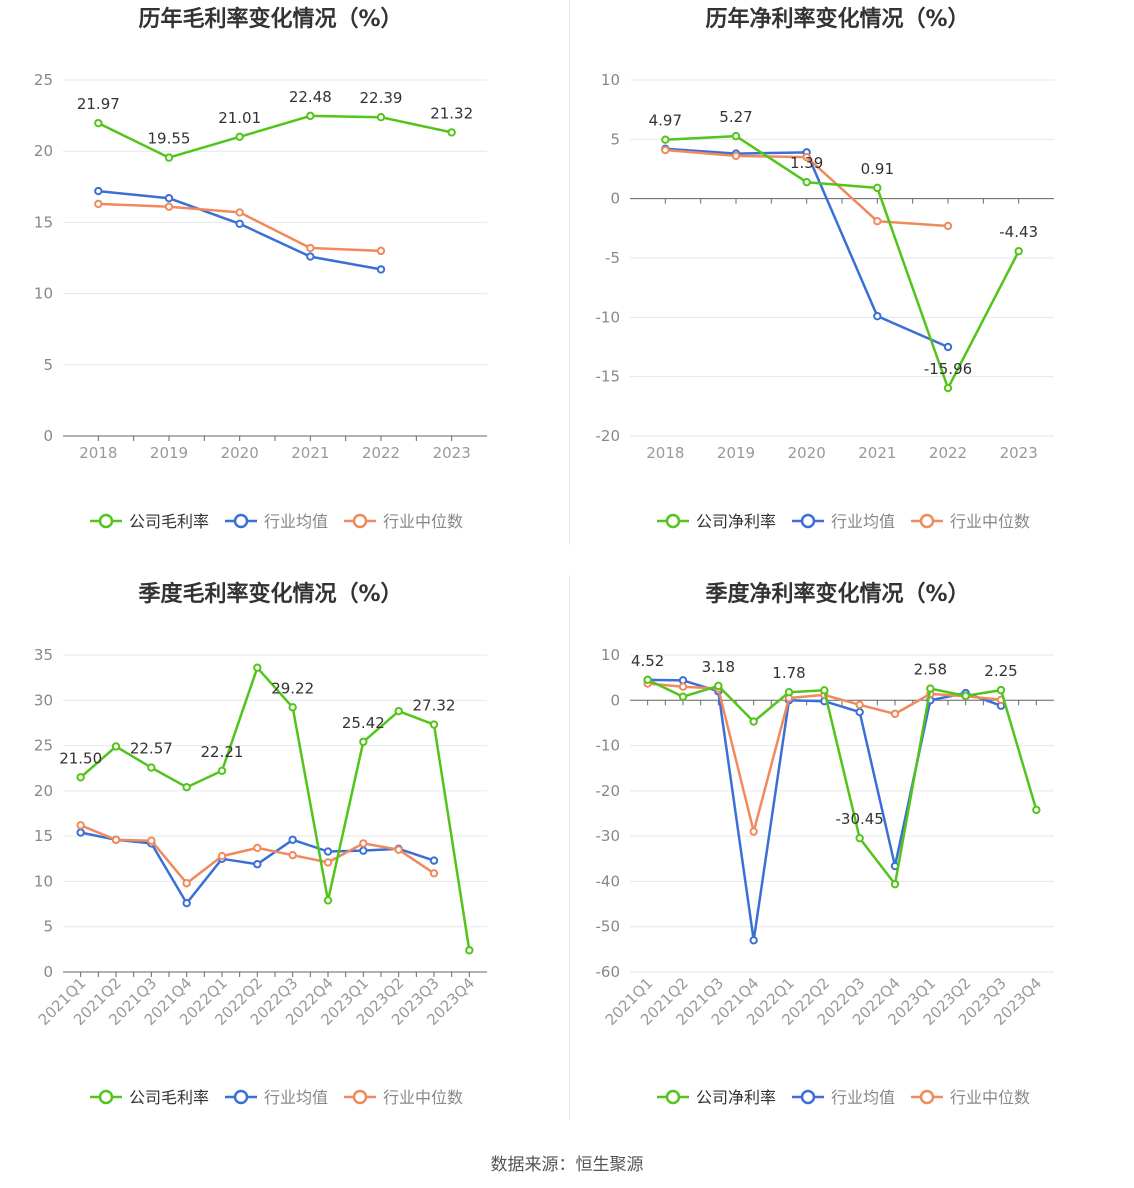 This screenshot has height=1188, width=1134. What do you see at coordinates (612, 258) in the screenshot?
I see `y-tick-label: -5` at bounding box center [612, 258].